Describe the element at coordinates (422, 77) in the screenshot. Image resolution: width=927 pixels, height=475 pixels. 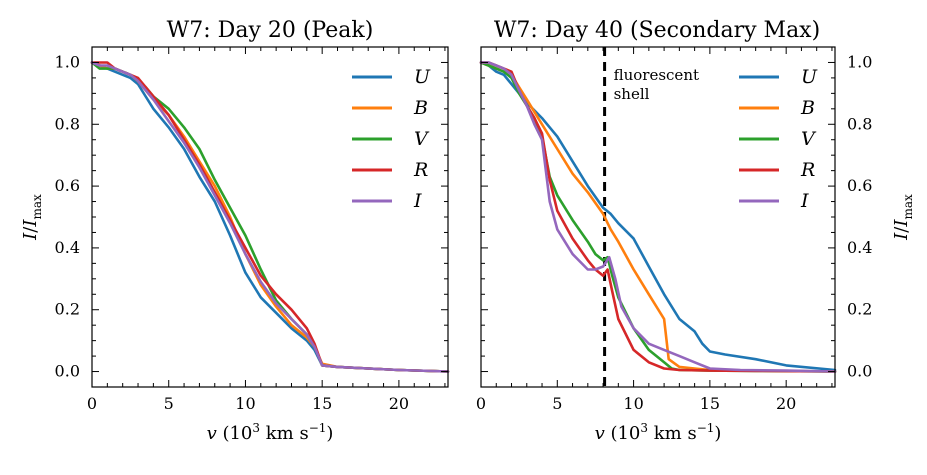
I see `panel-1-legend-label-U: U` at that location.